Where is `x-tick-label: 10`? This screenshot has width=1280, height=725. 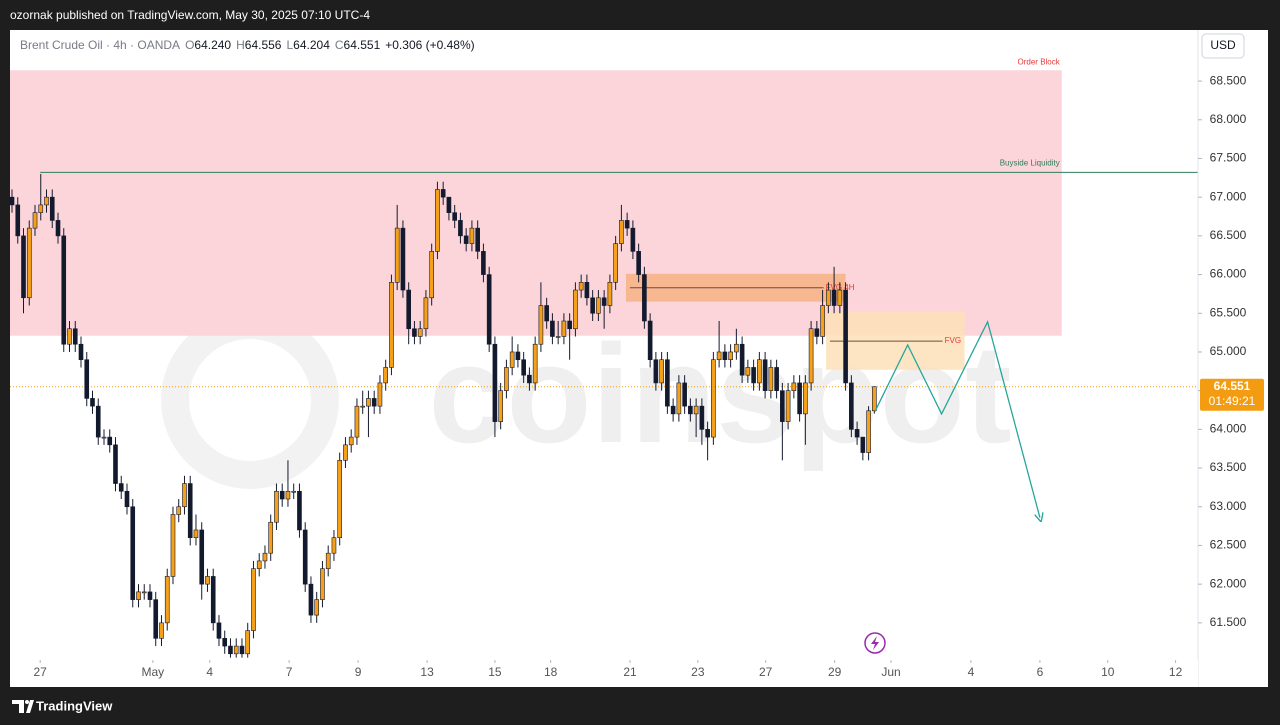
x-tick-label: 10 is located at coordinates (1108, 672).